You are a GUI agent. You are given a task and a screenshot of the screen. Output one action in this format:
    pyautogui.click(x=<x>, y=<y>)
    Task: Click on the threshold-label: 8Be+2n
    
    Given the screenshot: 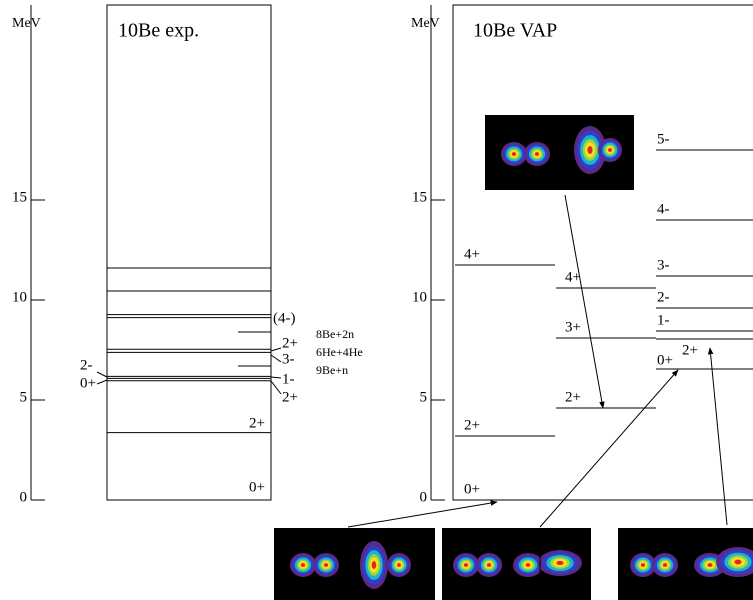 What is the action you would take?
    pyautogui.click(x=335, y=334)
    